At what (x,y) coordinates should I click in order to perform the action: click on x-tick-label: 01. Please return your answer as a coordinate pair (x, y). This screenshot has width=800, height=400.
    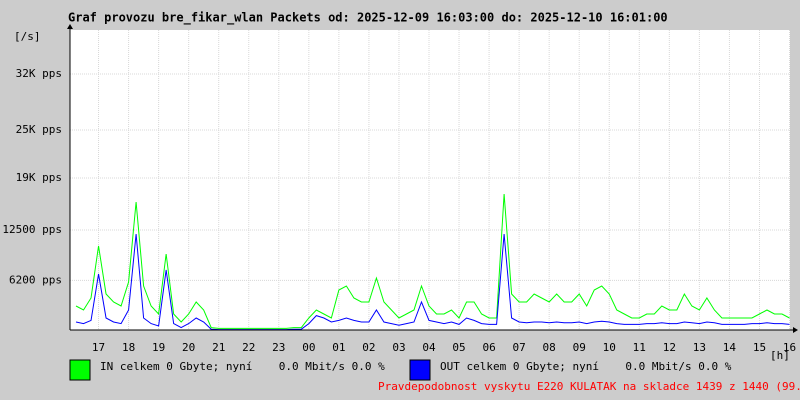
    Looking at the image, I should click on (338, 347).